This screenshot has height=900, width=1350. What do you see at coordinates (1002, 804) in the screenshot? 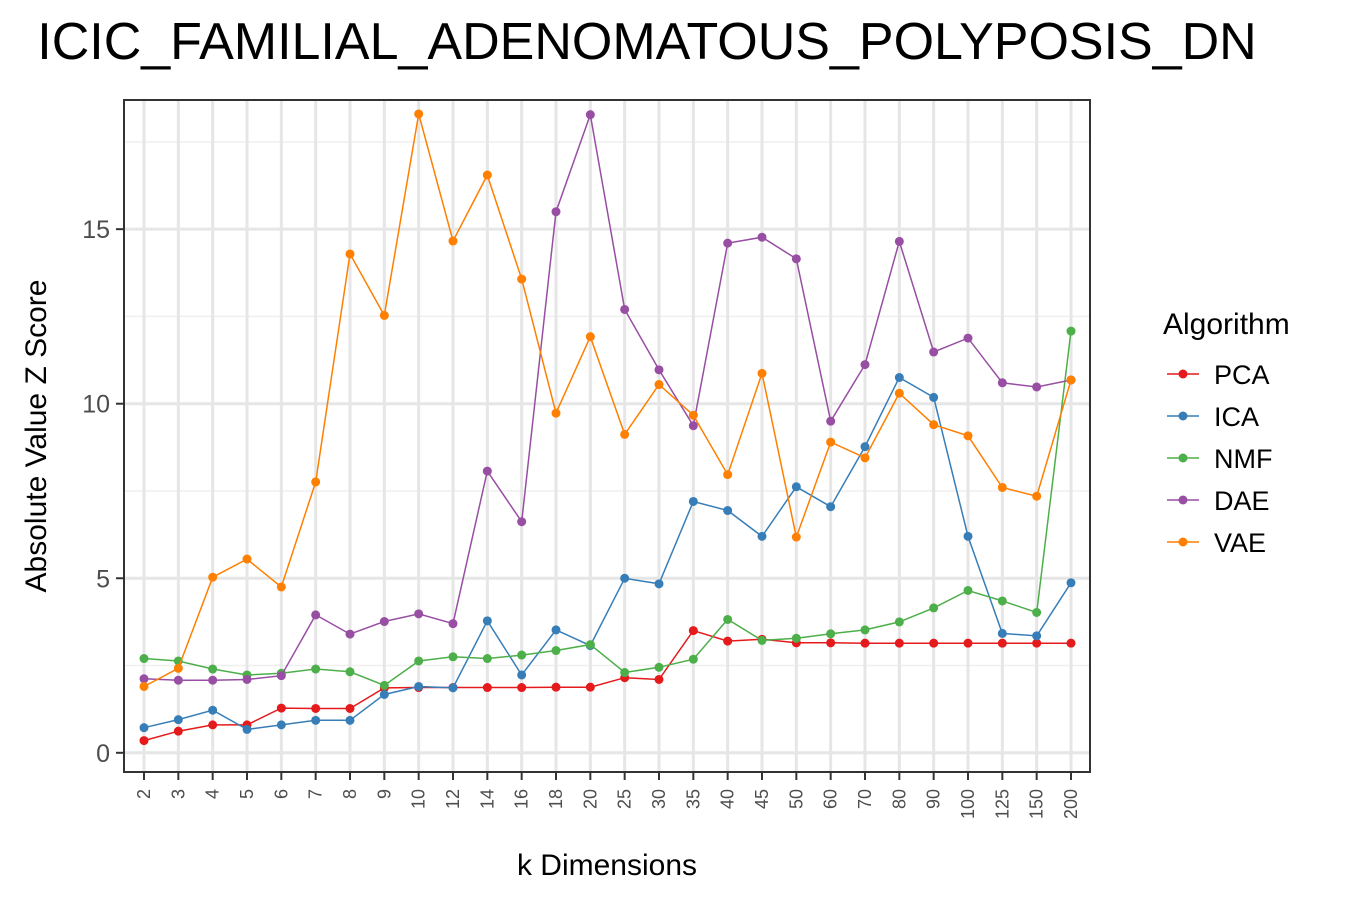
I see `x-tick-label: 125` at bounding box center [1002, 804].